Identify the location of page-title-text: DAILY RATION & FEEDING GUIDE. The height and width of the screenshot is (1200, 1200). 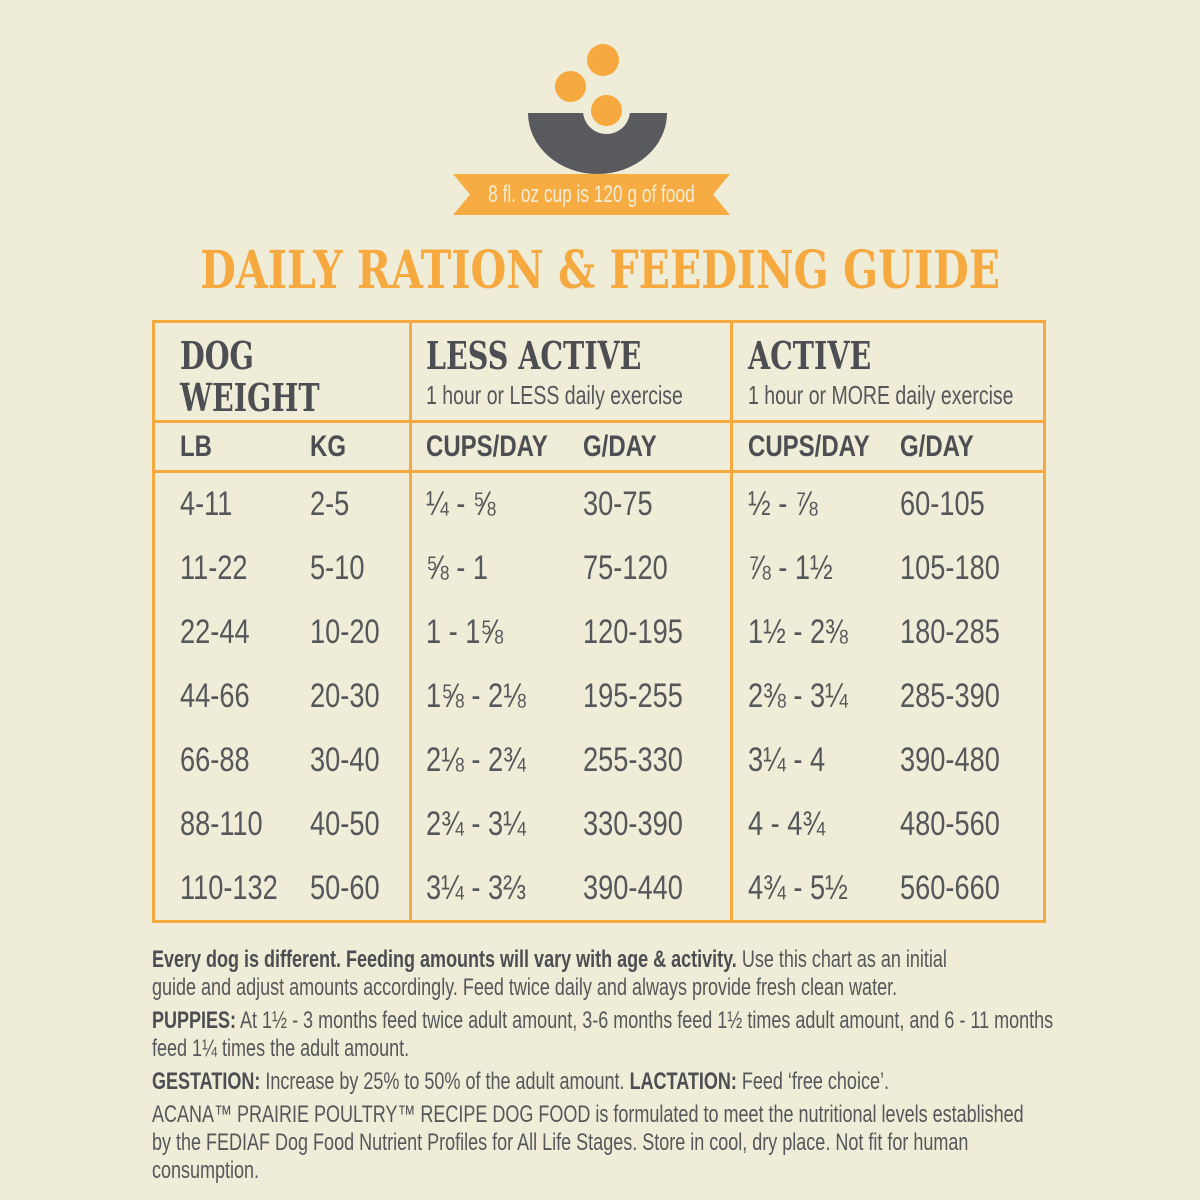
(600, 270).